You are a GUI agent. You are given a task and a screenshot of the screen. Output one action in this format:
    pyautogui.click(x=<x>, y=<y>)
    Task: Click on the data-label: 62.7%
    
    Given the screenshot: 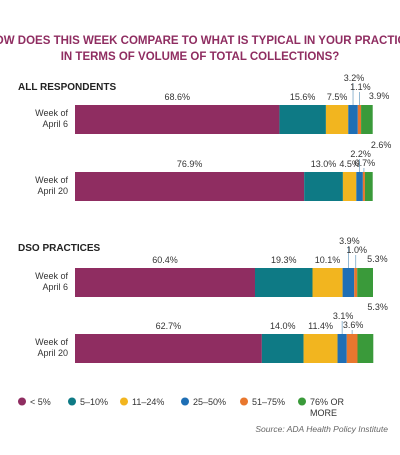 What is the action you would take?
    pyautogui.click(x=169, y=326)
    